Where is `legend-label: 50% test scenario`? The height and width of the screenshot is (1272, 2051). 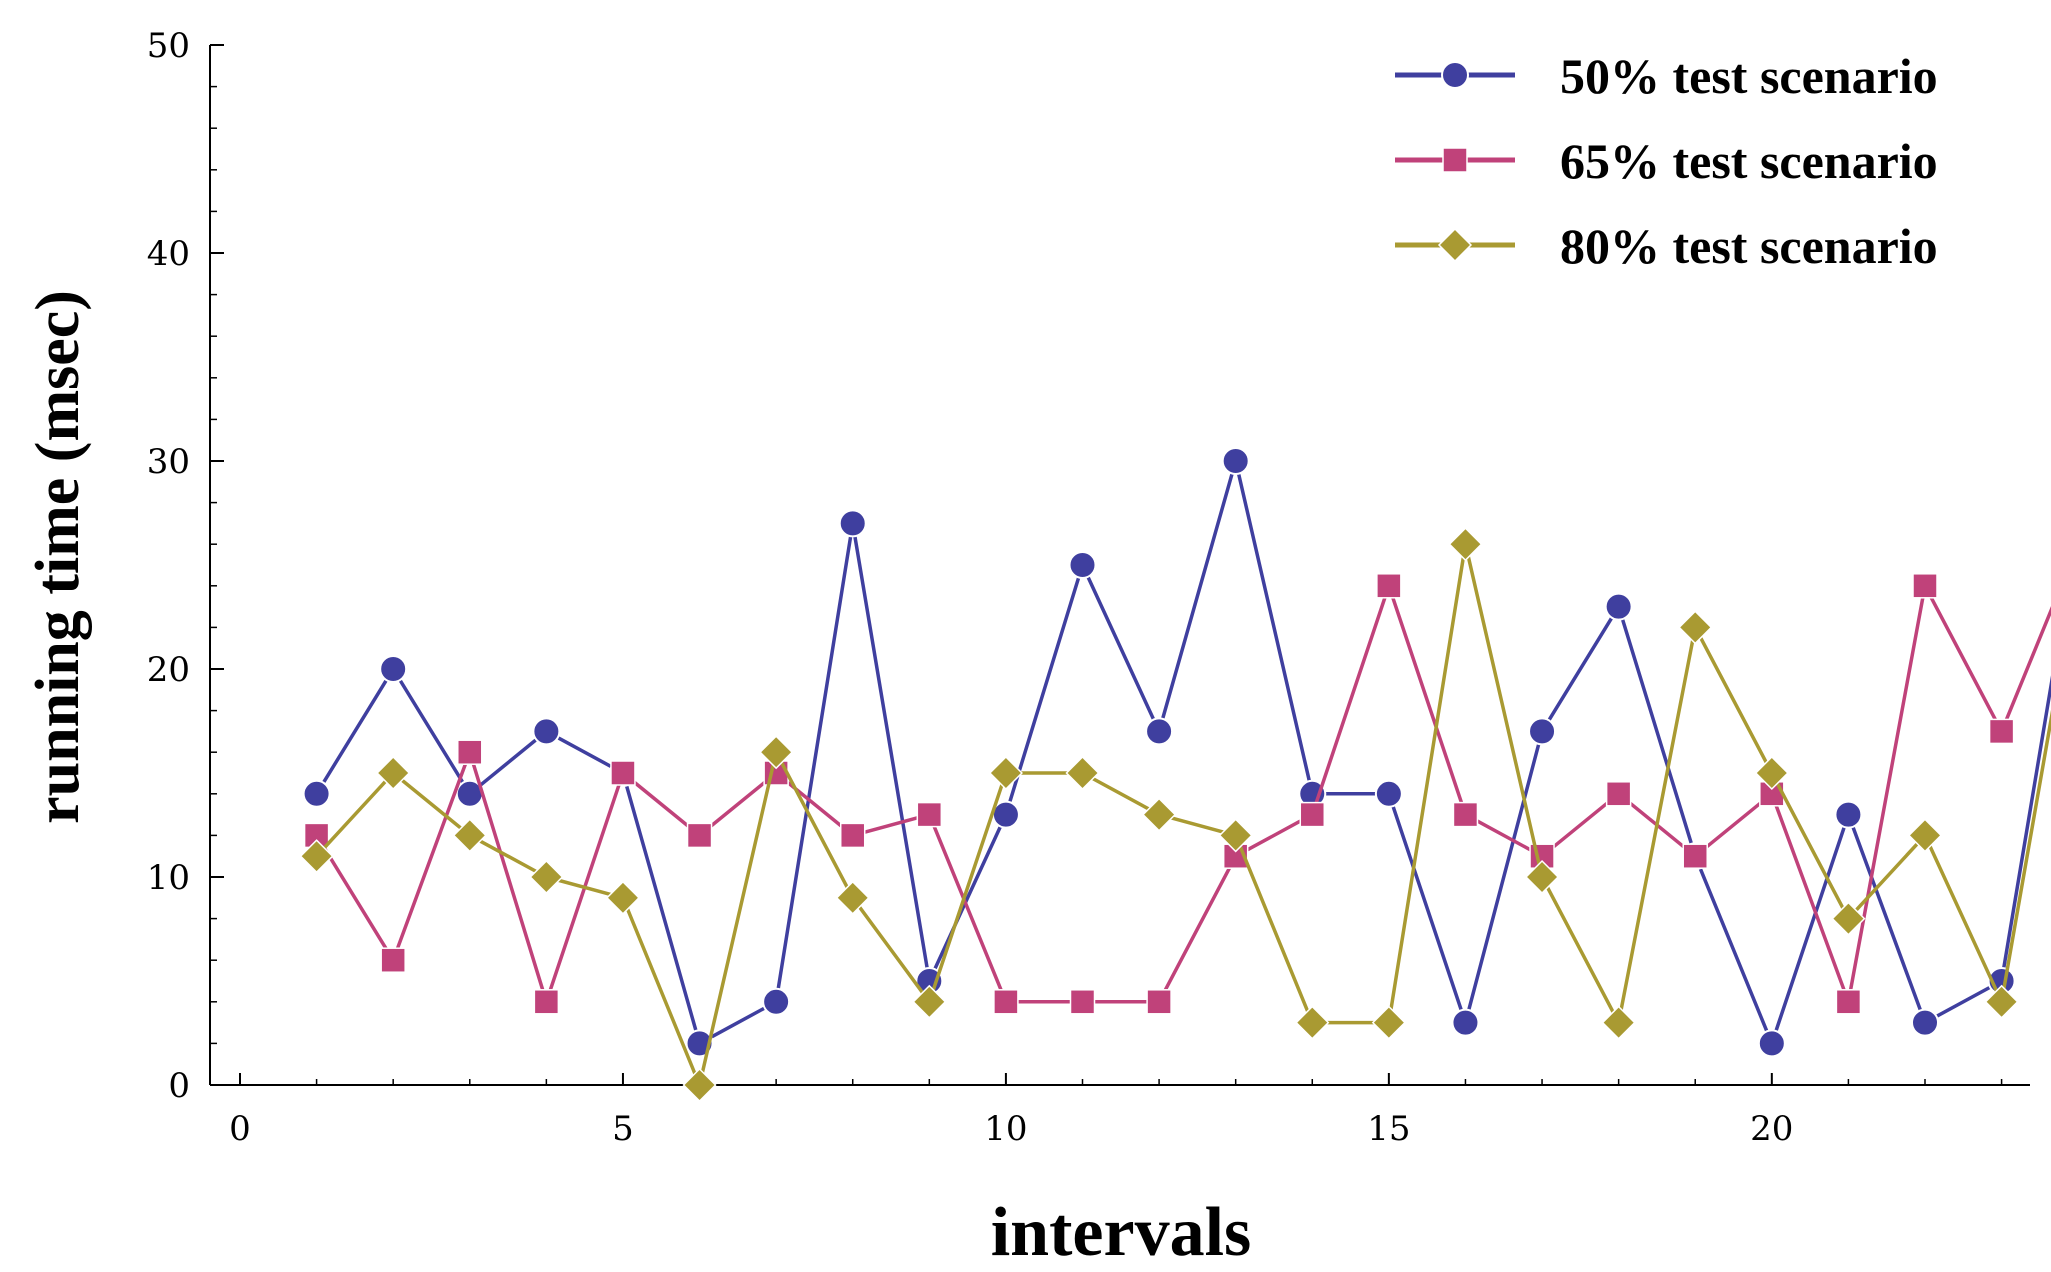
legend-label: 50% test scenario is located at coordinates (1749, 76).